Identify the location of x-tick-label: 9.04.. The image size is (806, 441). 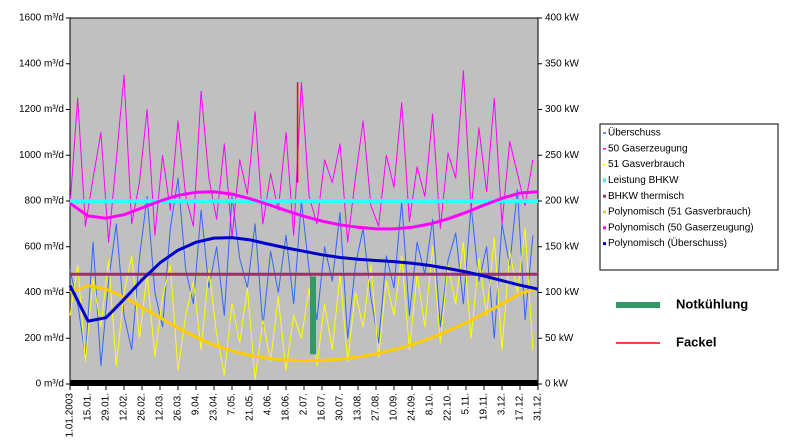
(196, 404).